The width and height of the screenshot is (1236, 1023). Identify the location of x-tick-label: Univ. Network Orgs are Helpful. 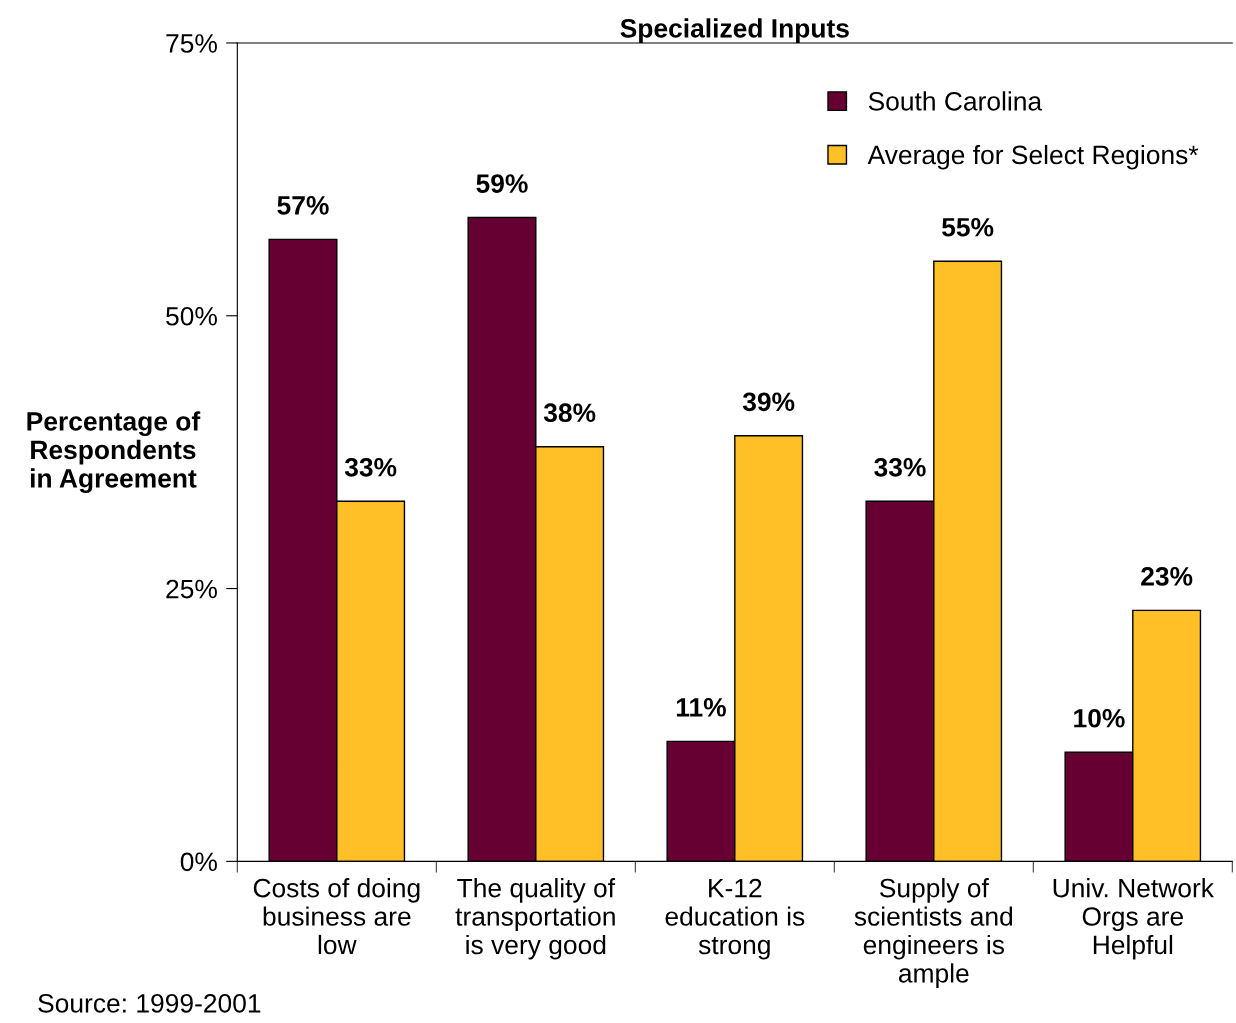
(1133, 919).